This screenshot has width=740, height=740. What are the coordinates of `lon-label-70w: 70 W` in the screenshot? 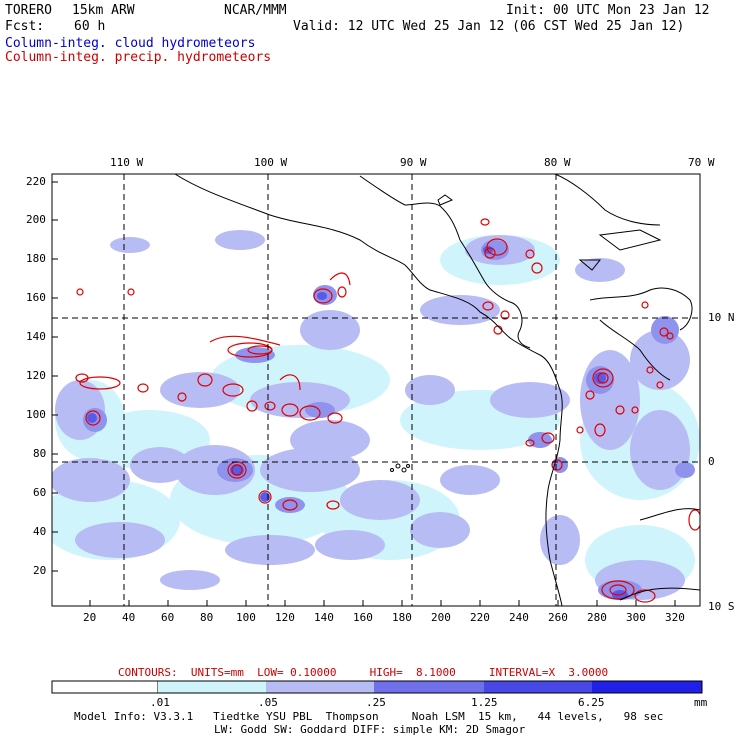 It's located at (701, 162).